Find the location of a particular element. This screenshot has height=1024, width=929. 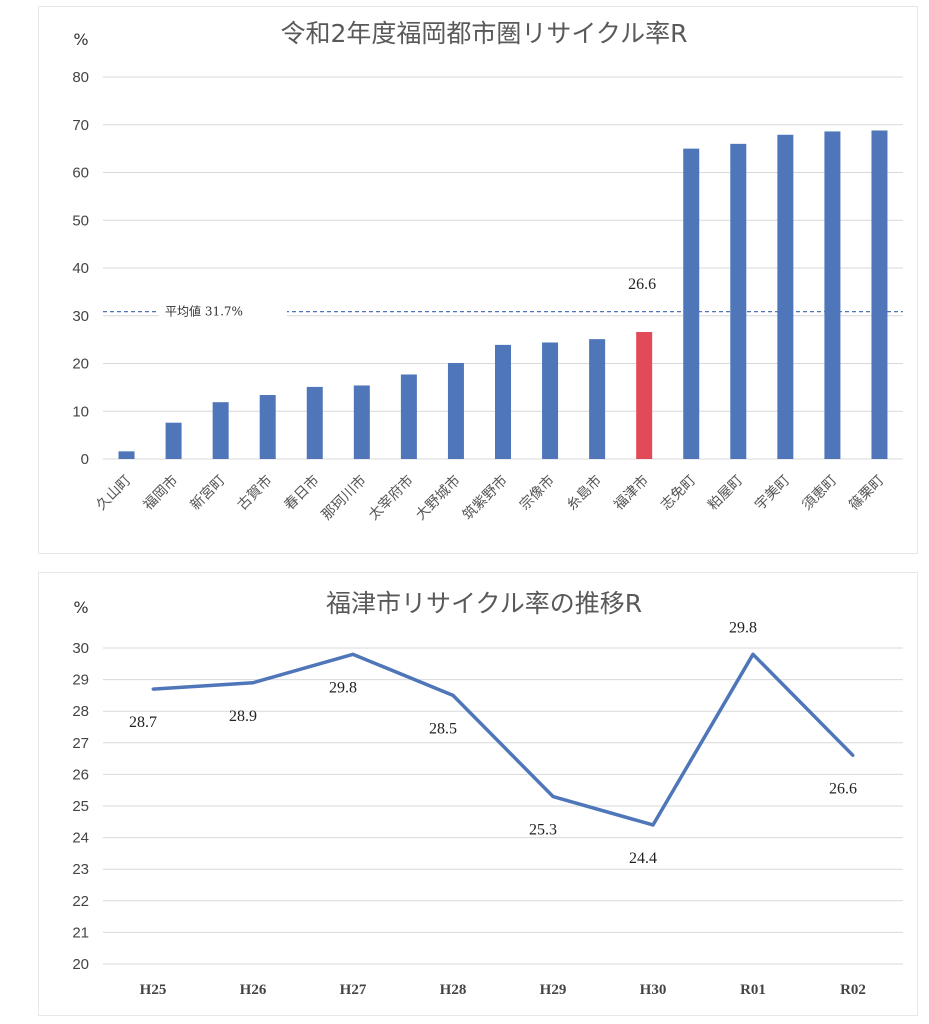

data-label: 26.6 is located at coordinates (843, 788).